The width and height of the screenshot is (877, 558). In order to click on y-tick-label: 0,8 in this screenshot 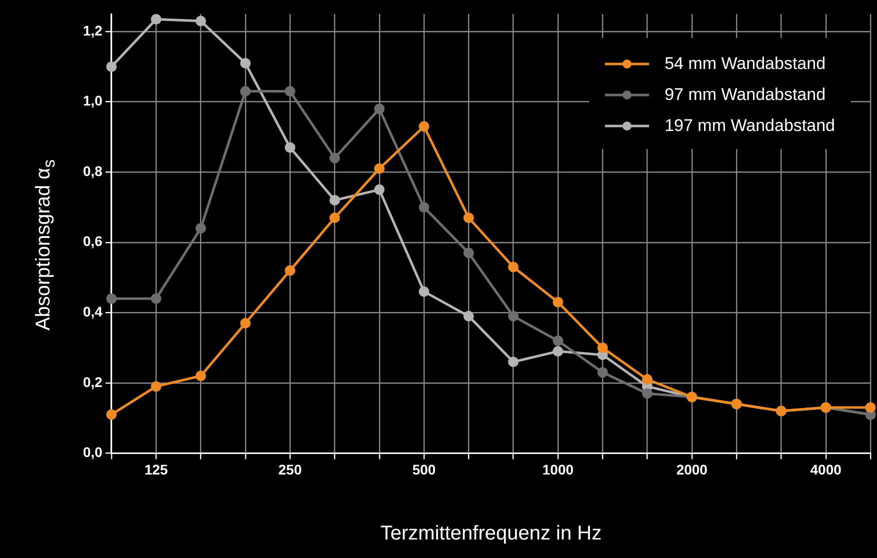, I will do `click(92, 170)`.